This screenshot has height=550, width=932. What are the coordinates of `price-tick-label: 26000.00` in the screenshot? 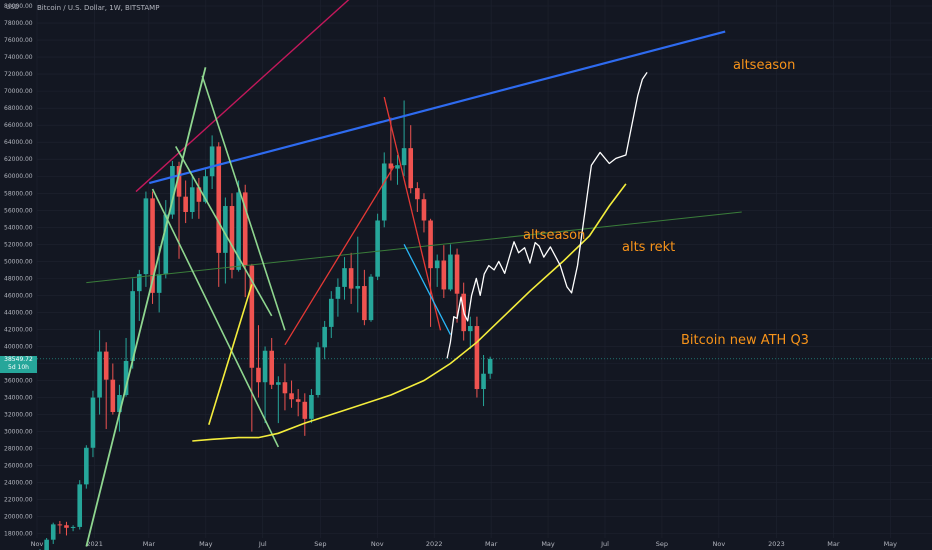 It's located at (18, 466).